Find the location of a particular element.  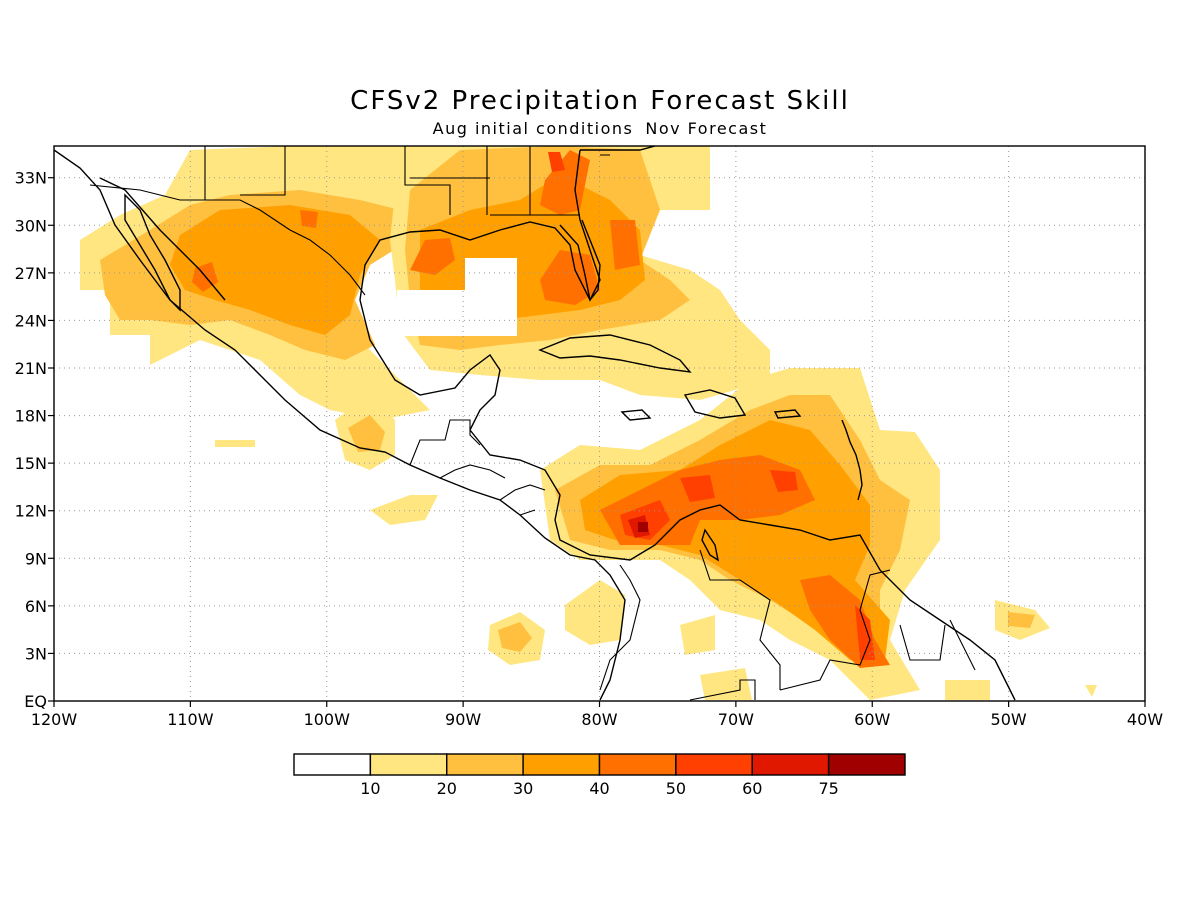

lon-tick-label: 60W is located at coordinates (872, 719).